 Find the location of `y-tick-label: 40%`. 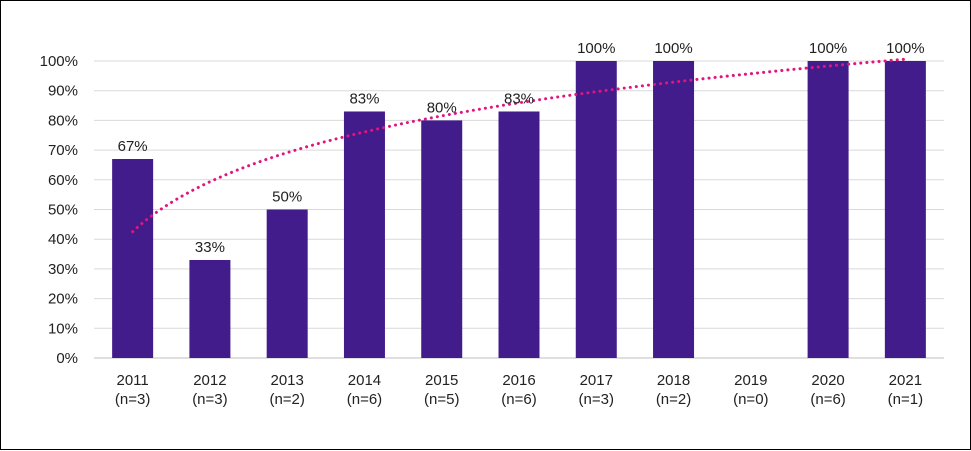

y-tick-label: 40% is located at coordinates (63, 239).